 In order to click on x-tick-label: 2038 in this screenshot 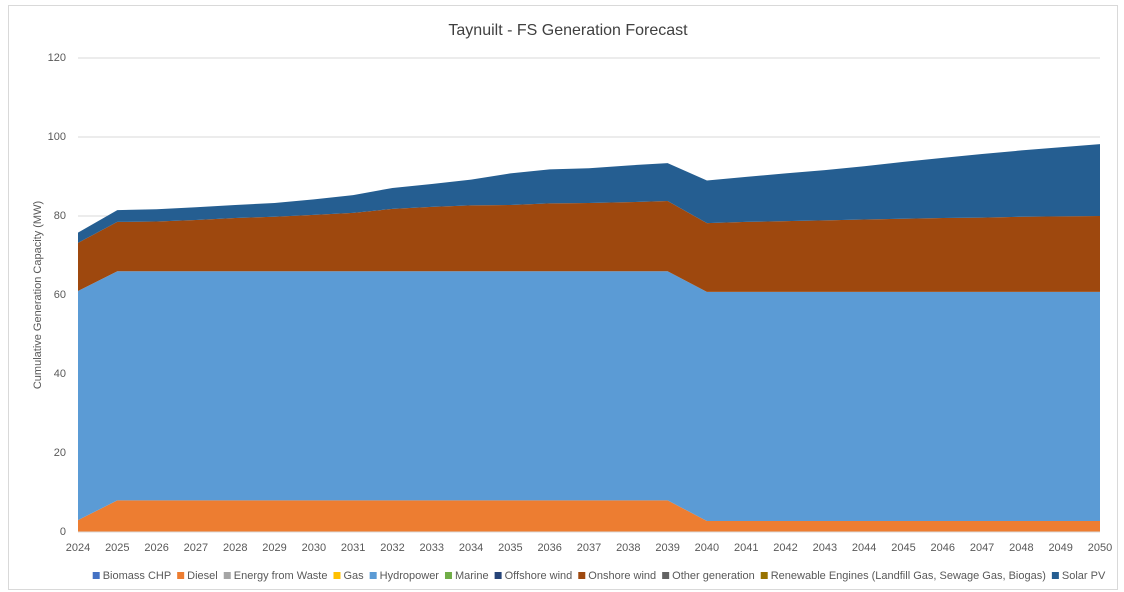, I will do `click(628, 548)`.